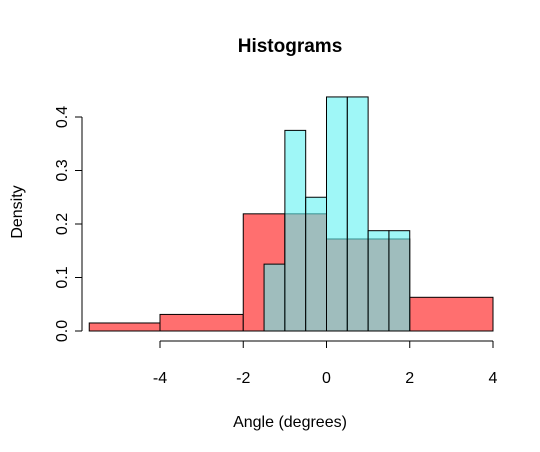  Describe the element at coordinates (62, 170) in the screenshot. I see `y-tick-label: 0.3` at that location.